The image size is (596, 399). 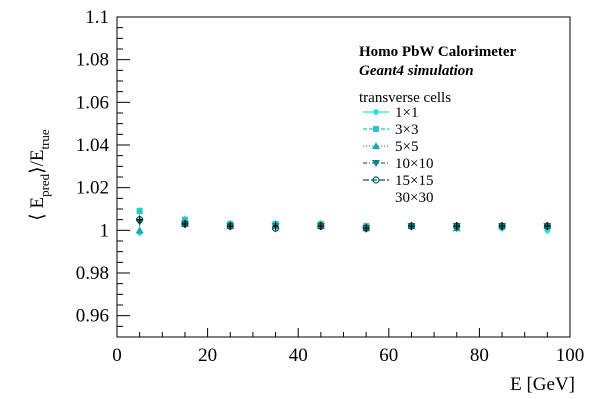 What do you see at coordinates (406, 130) in the screenshot?
I see `legend-label: 3×3` at bounding box center [406, 130].